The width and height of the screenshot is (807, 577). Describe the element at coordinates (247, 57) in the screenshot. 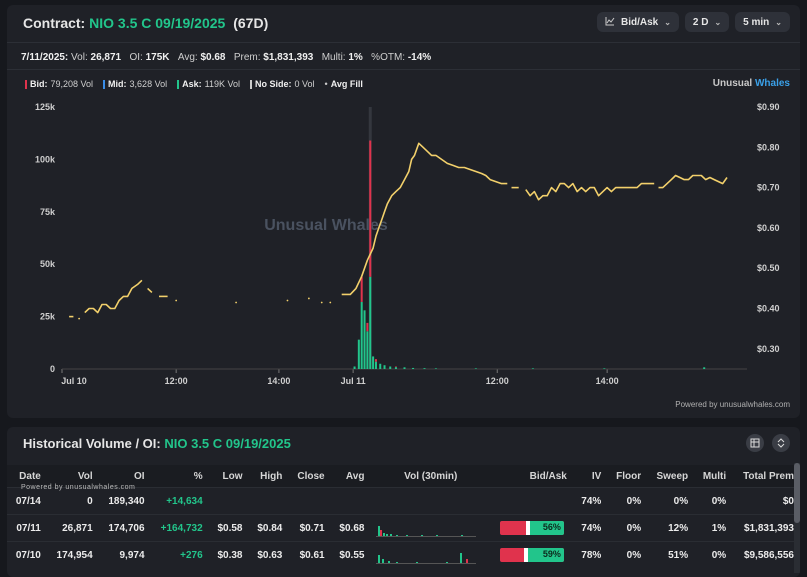

I see `prem-label: Prem:` at that location.